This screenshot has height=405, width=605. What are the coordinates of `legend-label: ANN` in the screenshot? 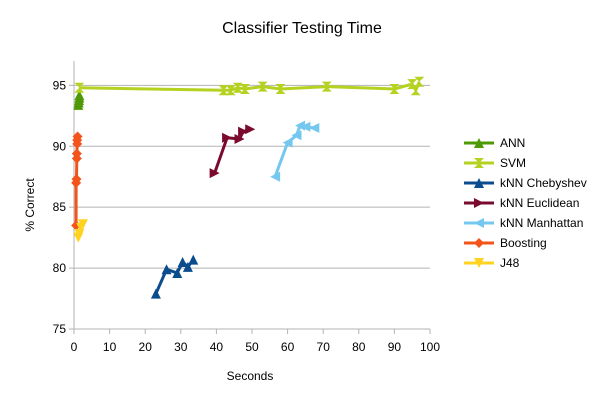 It's located at (512, 143).